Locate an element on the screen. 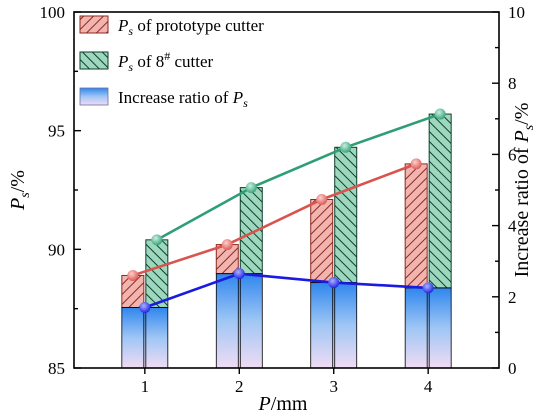 This screenshot has width=550, height=418. y-tick-label: 90 is located at coordinates (56, 249).